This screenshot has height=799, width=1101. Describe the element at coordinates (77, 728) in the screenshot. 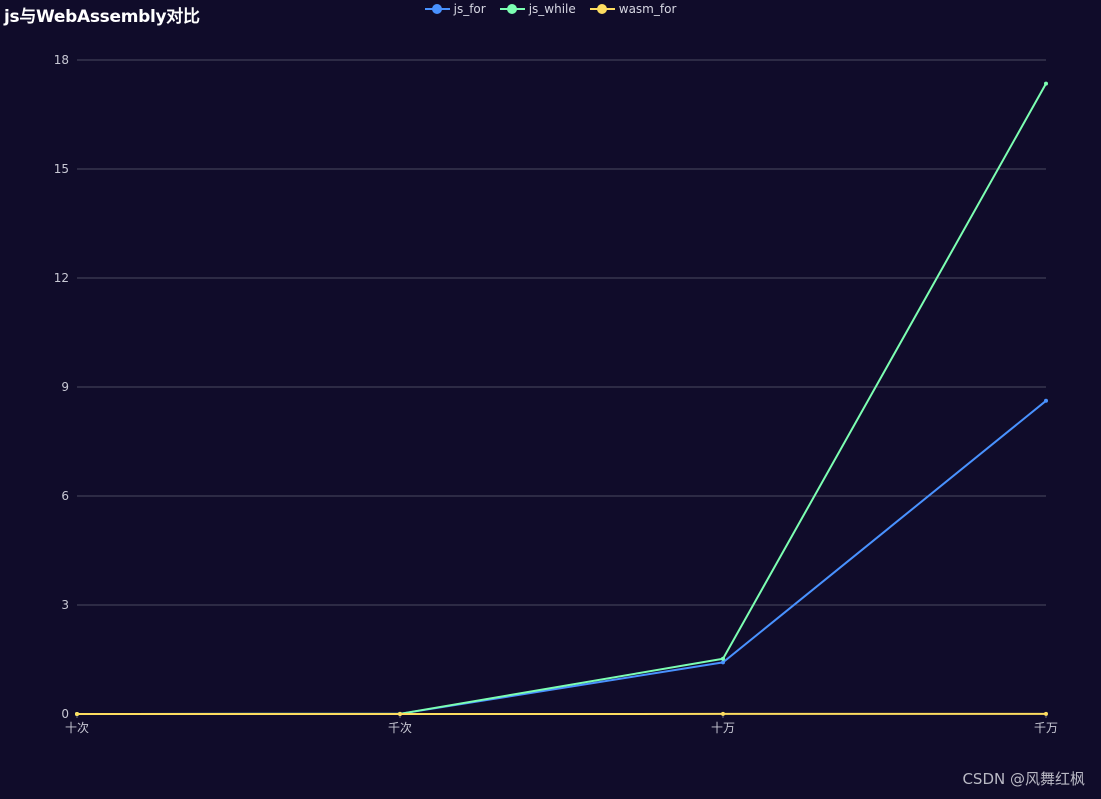

I see `x-tick-label: 十次` at that location.